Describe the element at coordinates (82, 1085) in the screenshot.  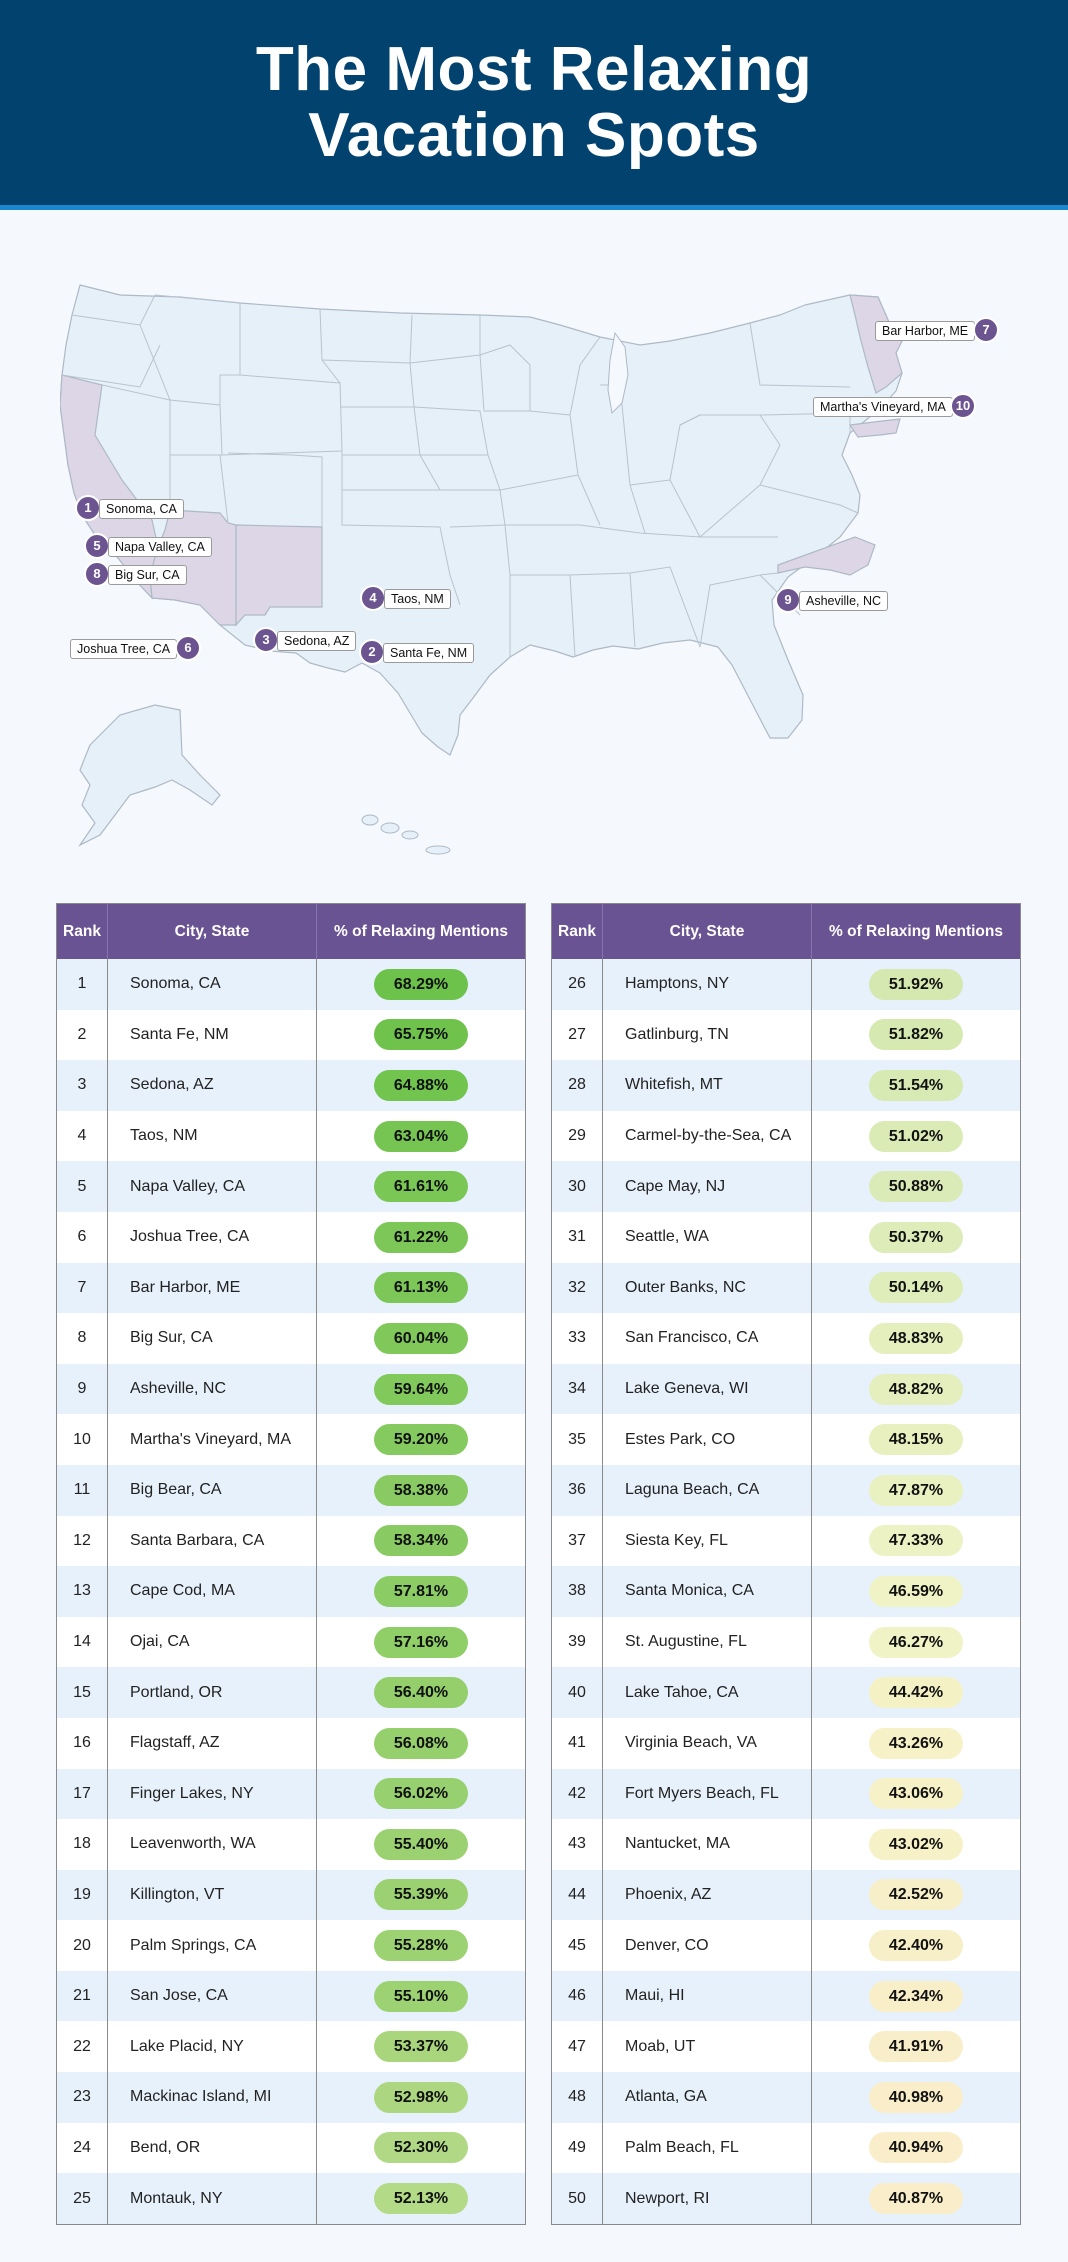
I see `rank-cell: 3` at that location.